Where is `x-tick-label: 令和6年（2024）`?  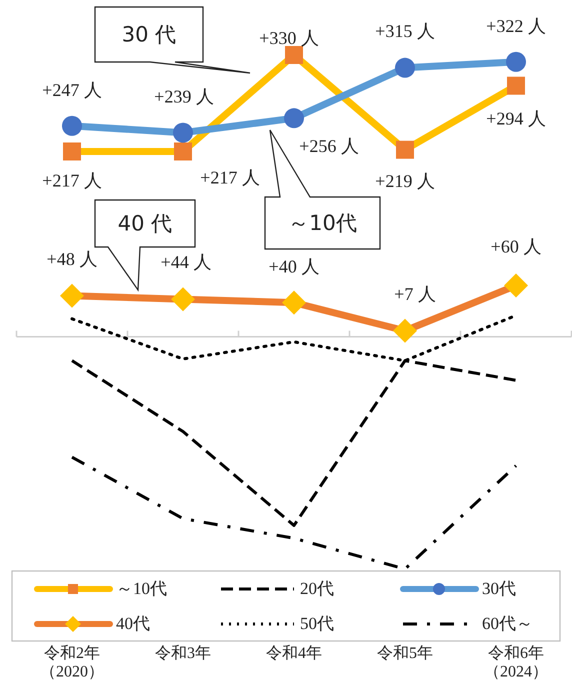
x-tick-label: 令和6年（2024） is located at coordinates (516, 662).